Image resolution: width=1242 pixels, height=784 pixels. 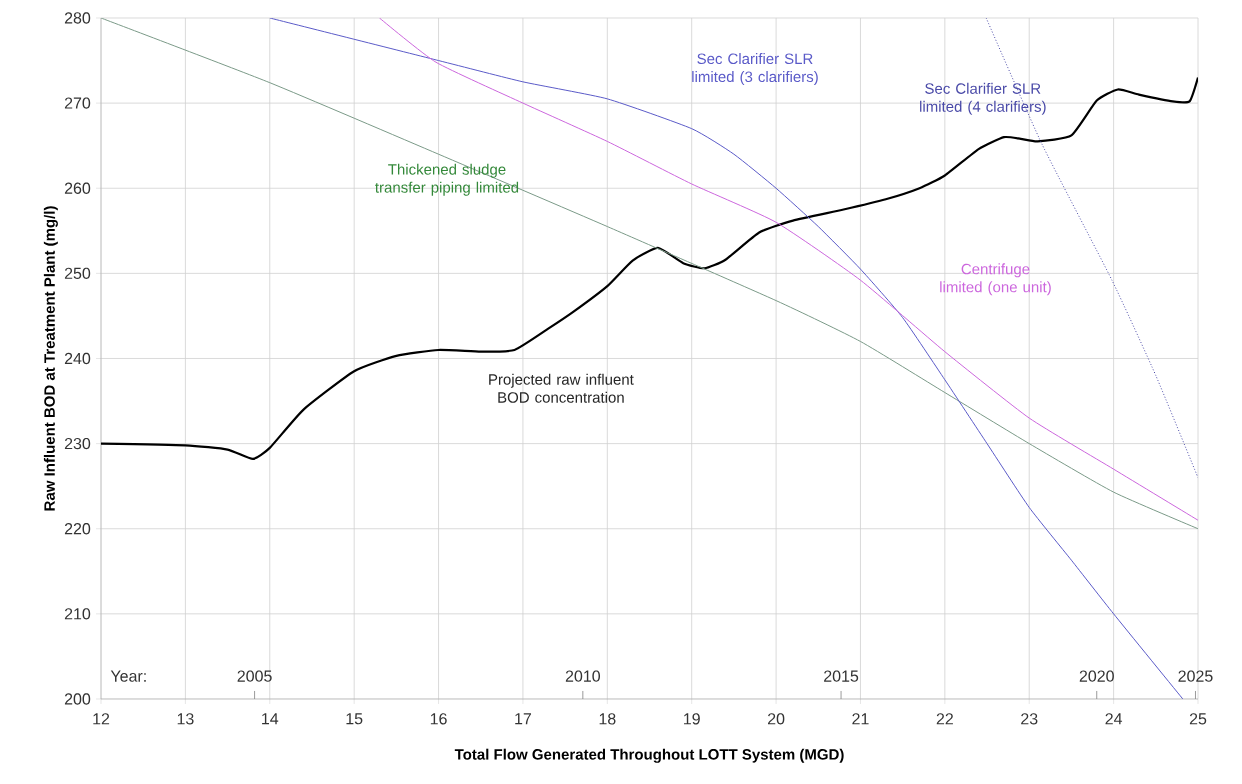 What do you see at coordinates (77, 188) in the screenshot?
I see `y-tick-label: 260` at bounding box center [77, 188].